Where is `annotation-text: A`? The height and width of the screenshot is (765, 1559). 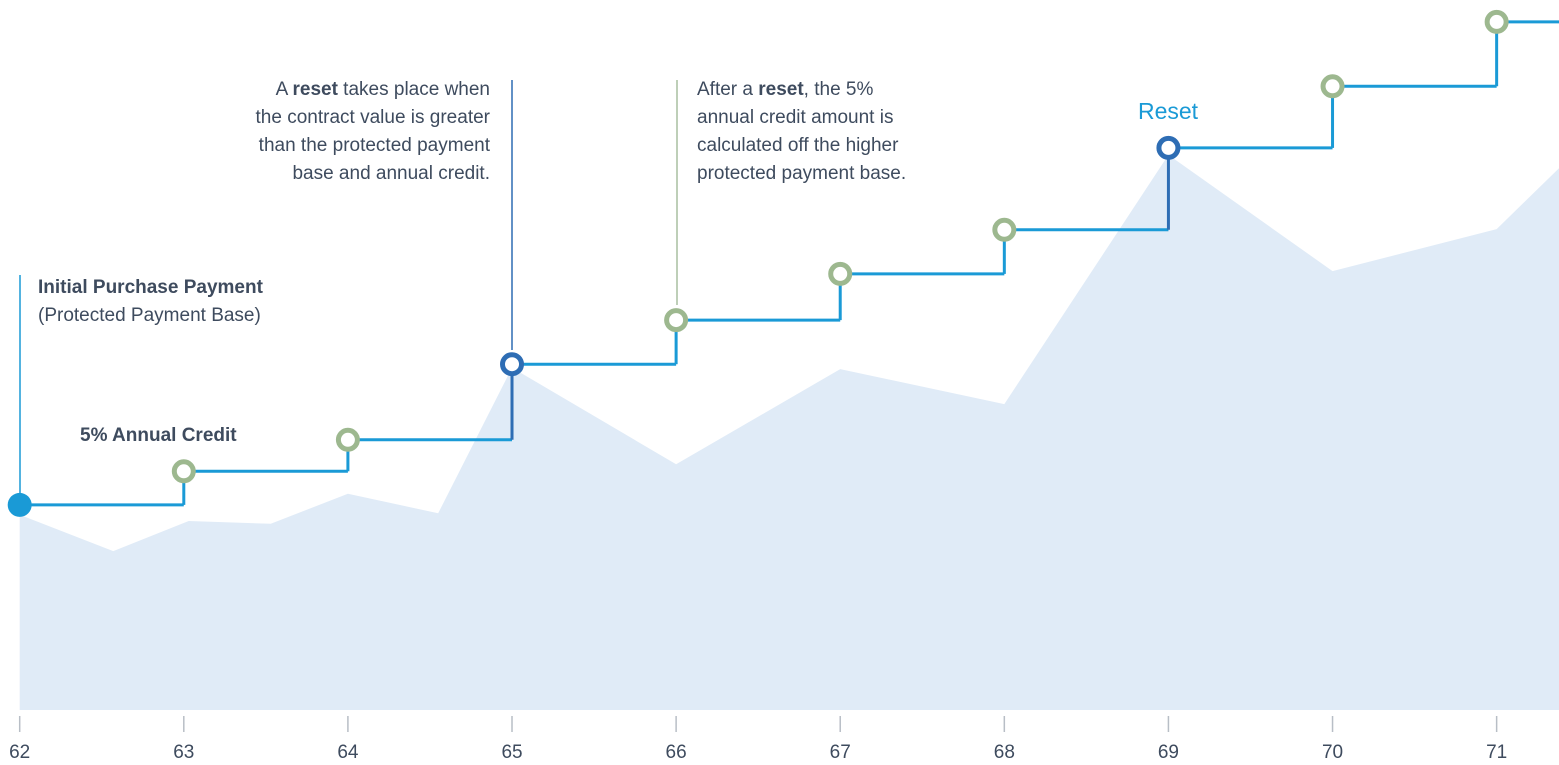 annotation-text: A is located at coordinates (284, 89).